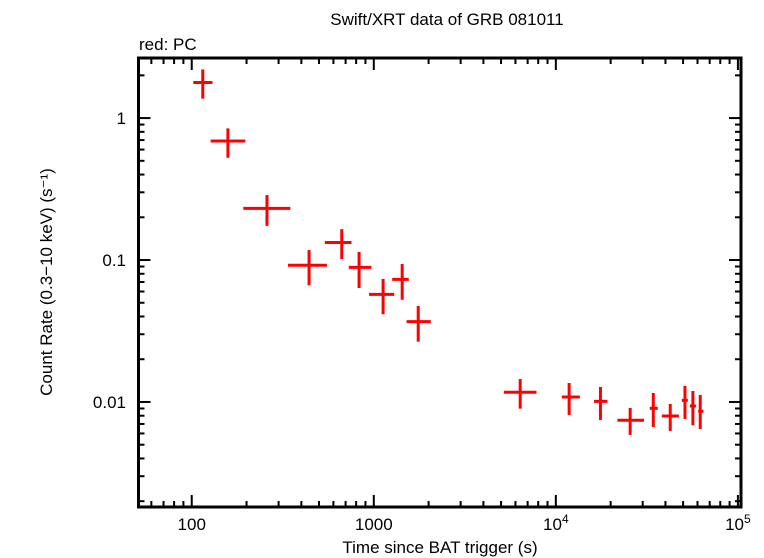 This screenshot has width=764, height=558. What do you see at coordinates (109, 402) in the screenshot?
I see `y-tick-label: 0.01` at bounding box center [109, 402].